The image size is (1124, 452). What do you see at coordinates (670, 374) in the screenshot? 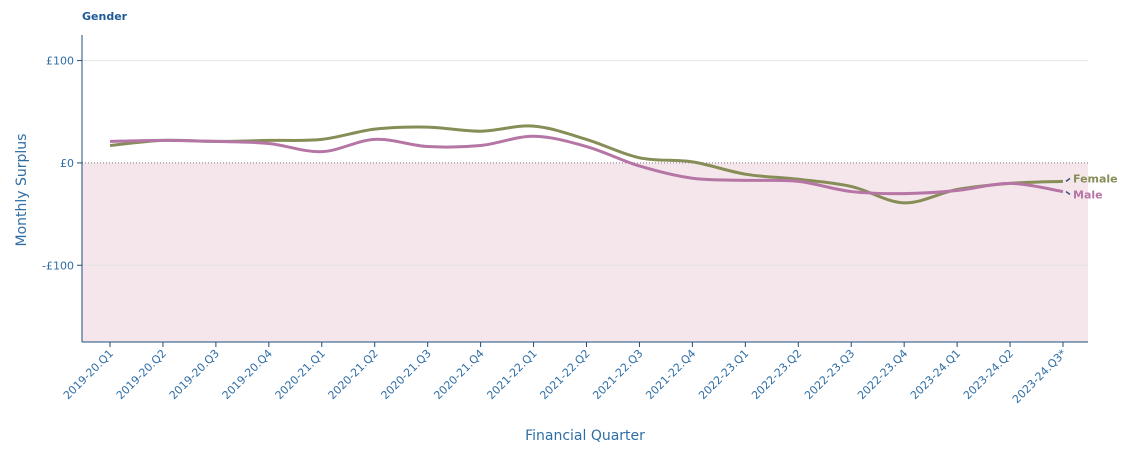
I see `x-tick-label: 2021-22.Q4` at bounding box center [670, 374].